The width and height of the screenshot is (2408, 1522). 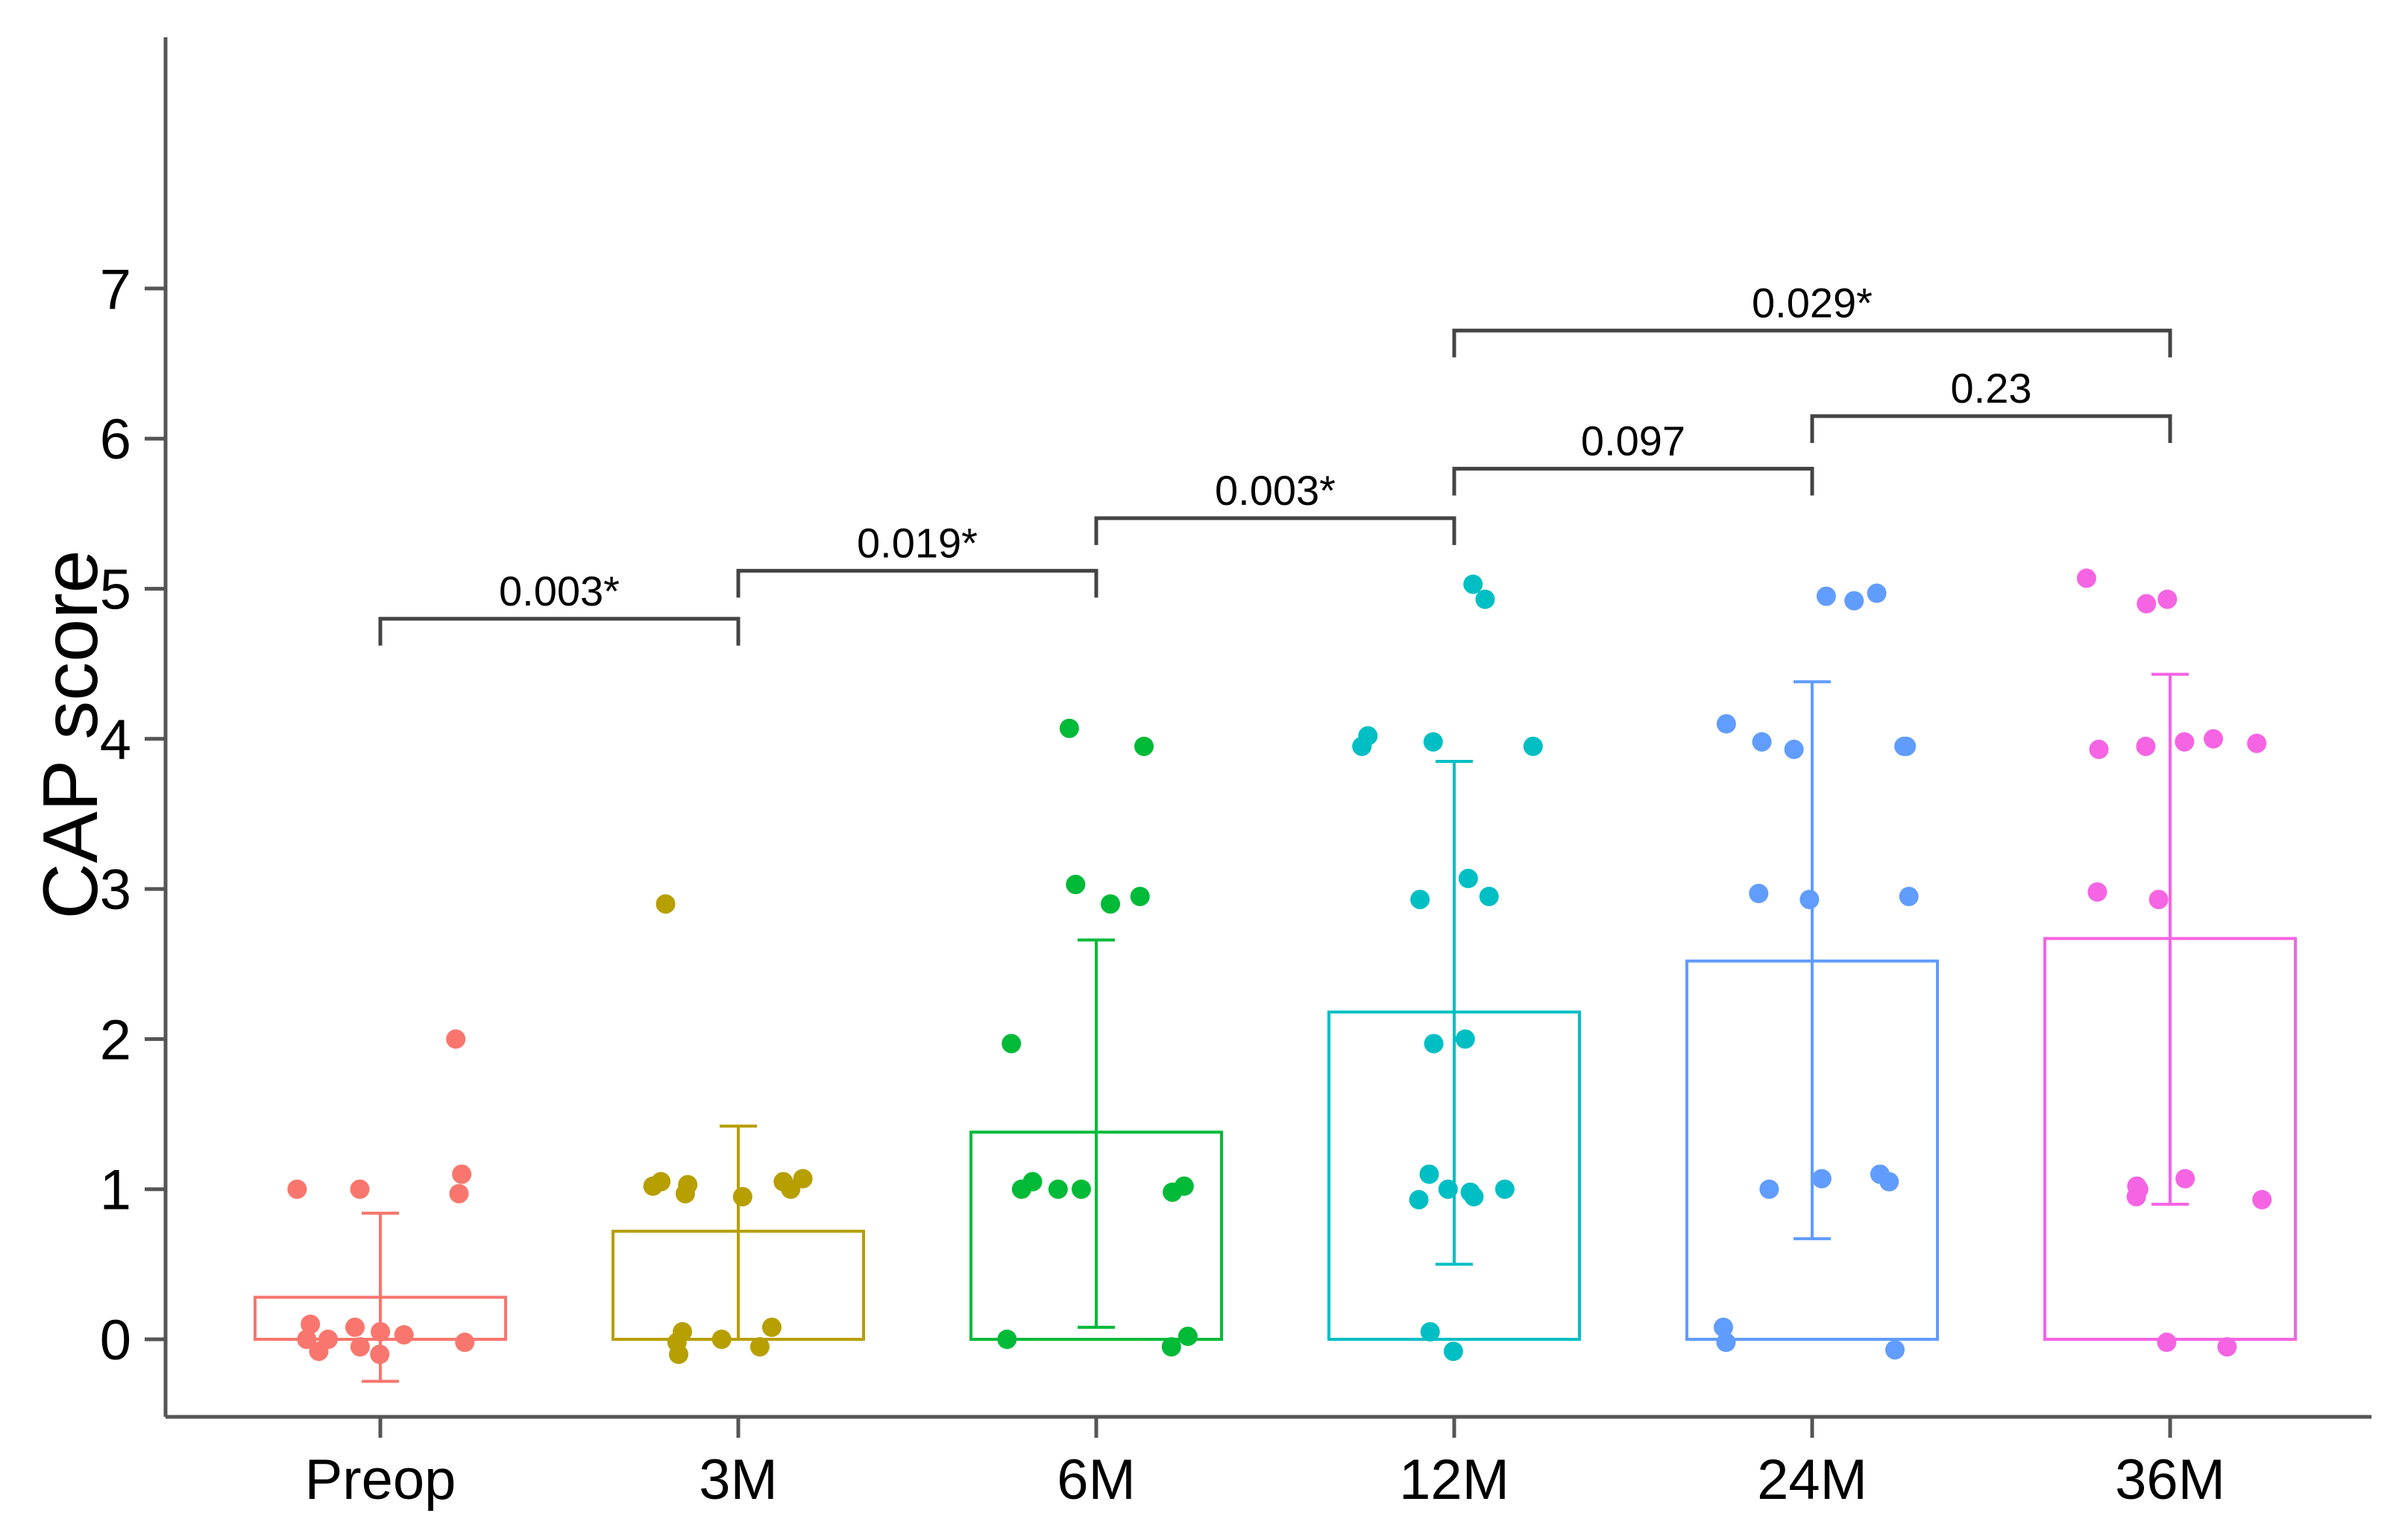 What do you see at coordinates (115, 890) in the screenshot?
I see `y-tick-label: 3` at bounding box center [115, 890].